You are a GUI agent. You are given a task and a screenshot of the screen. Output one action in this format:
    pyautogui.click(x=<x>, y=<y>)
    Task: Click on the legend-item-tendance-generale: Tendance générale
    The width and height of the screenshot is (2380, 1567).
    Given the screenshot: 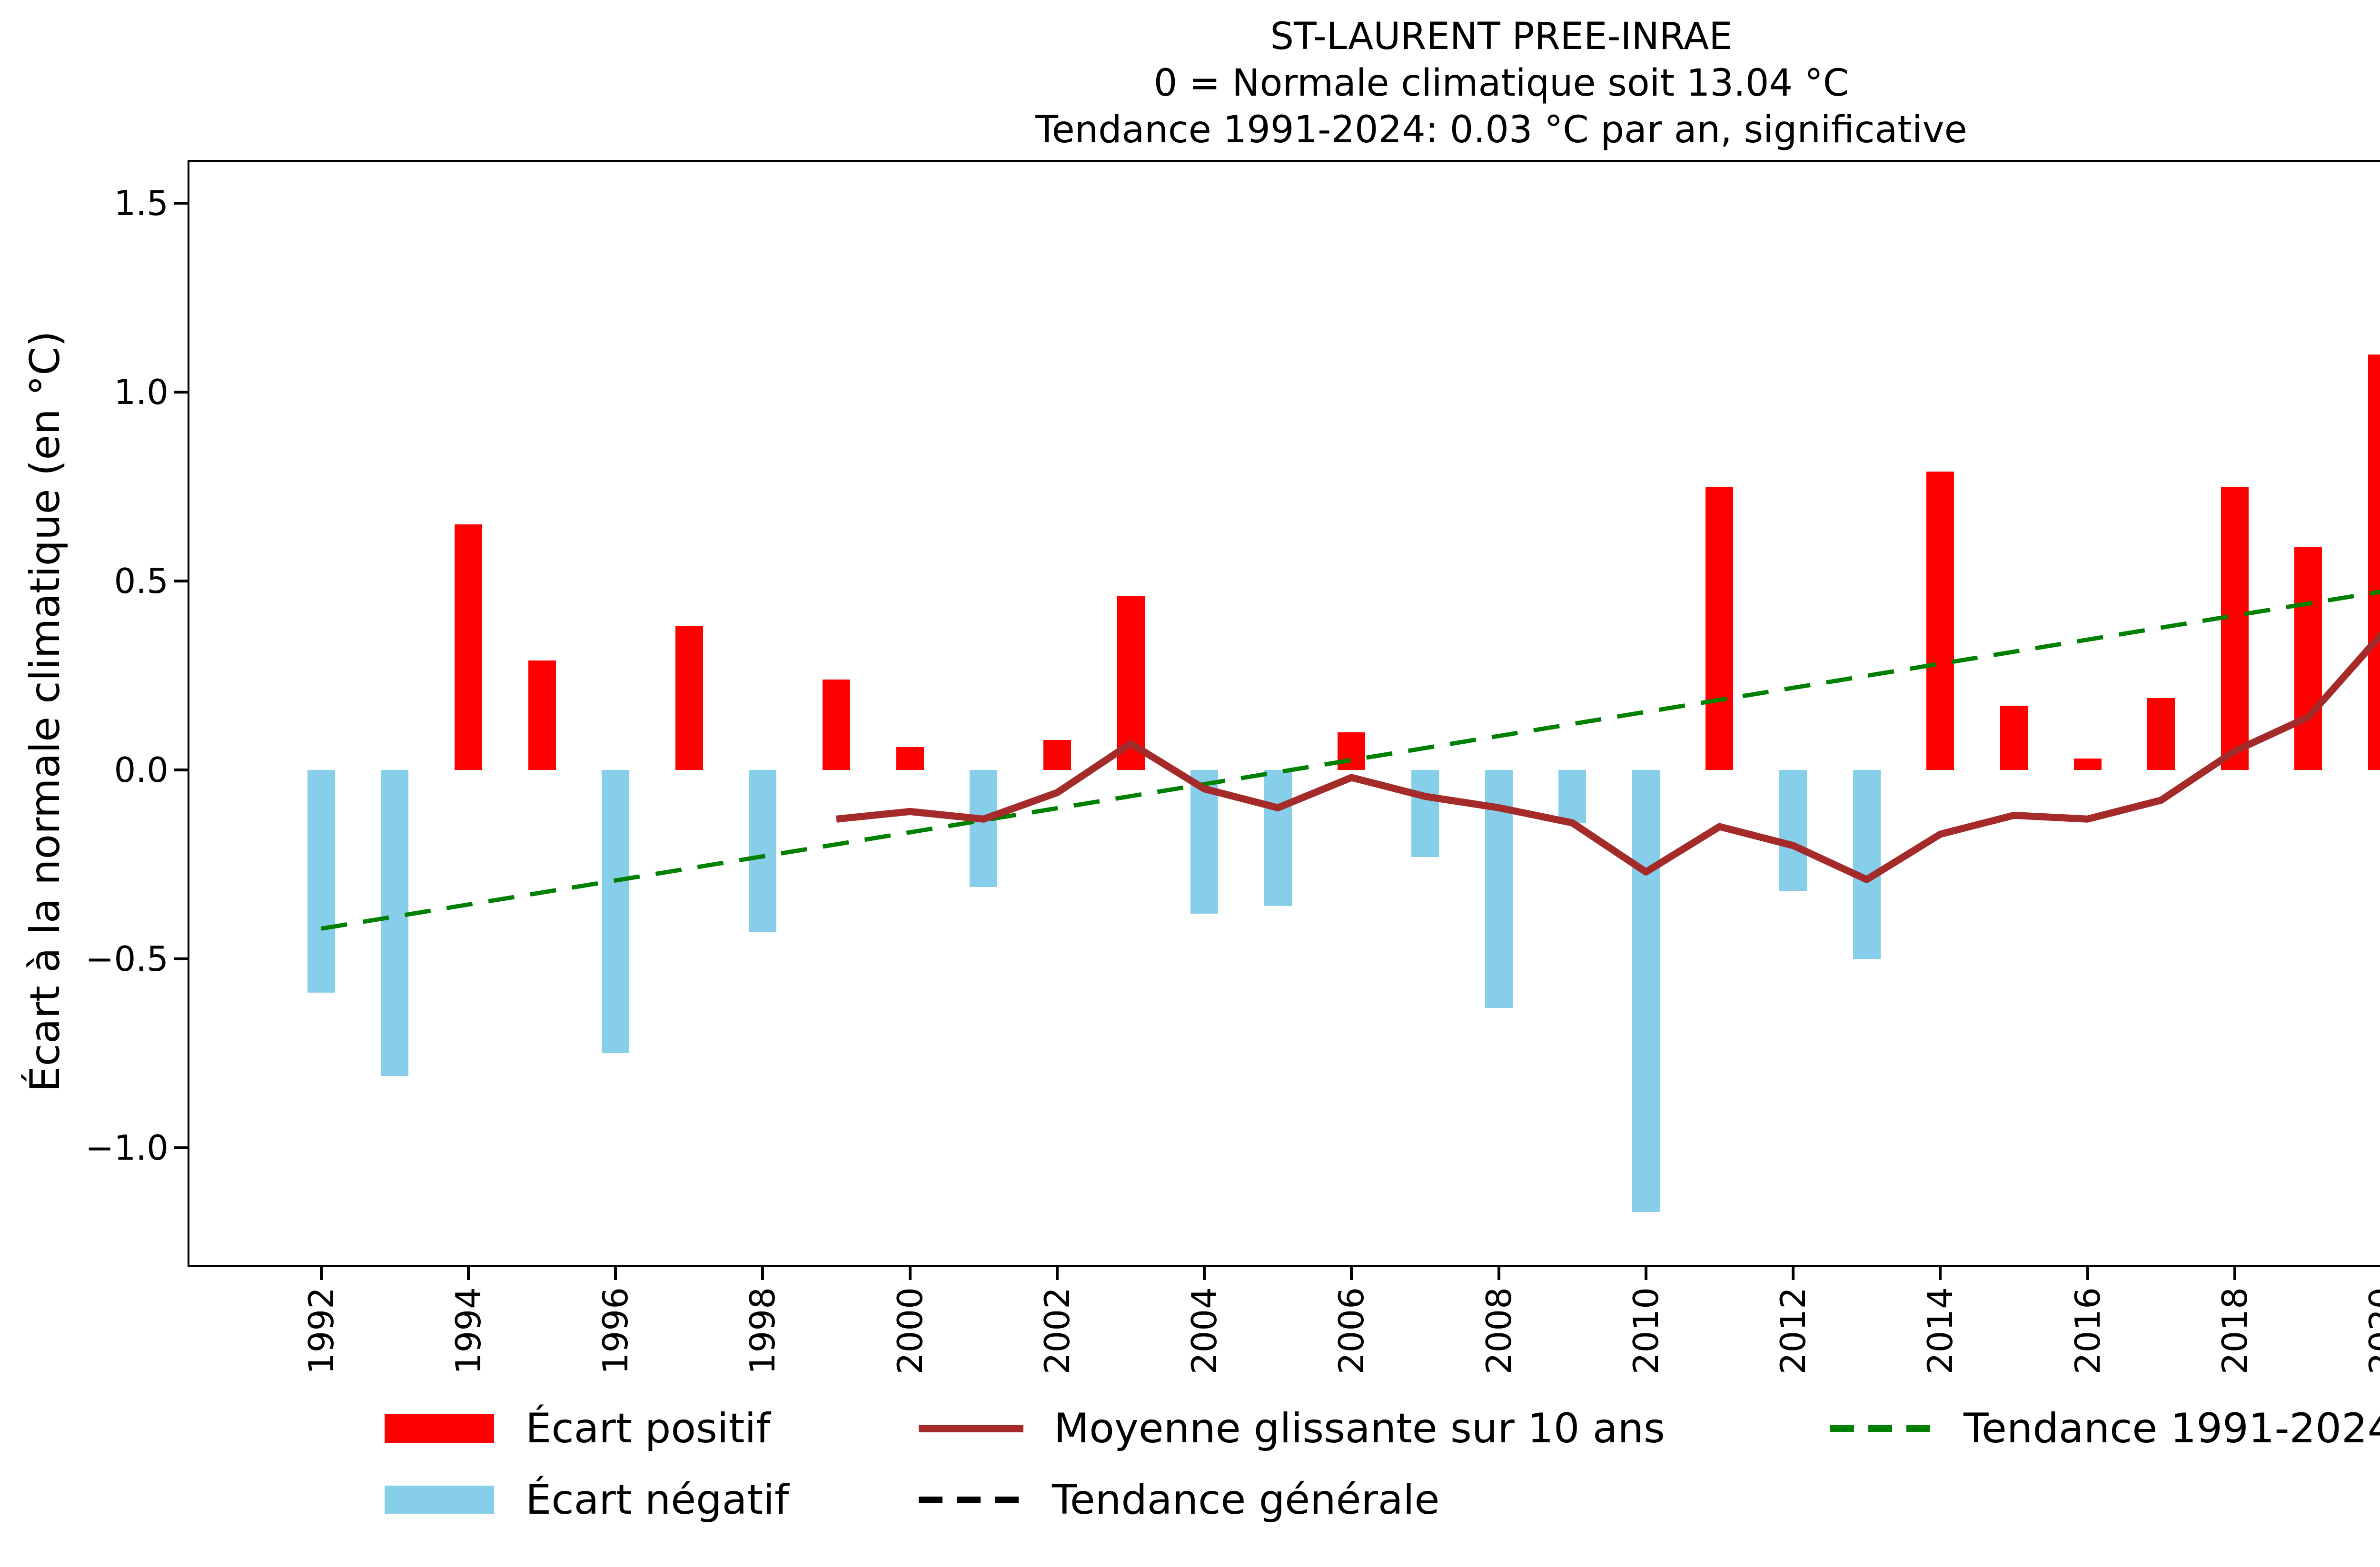 What is the action you would take?
    pyautogui.click(x=1179, y=1499)
    